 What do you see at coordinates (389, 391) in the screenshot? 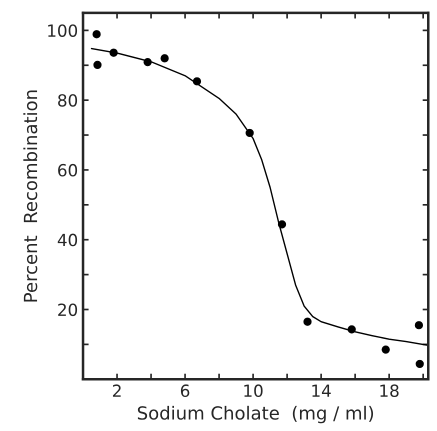
I see `x-tick-label: 18` at bounding box center [389, 391].